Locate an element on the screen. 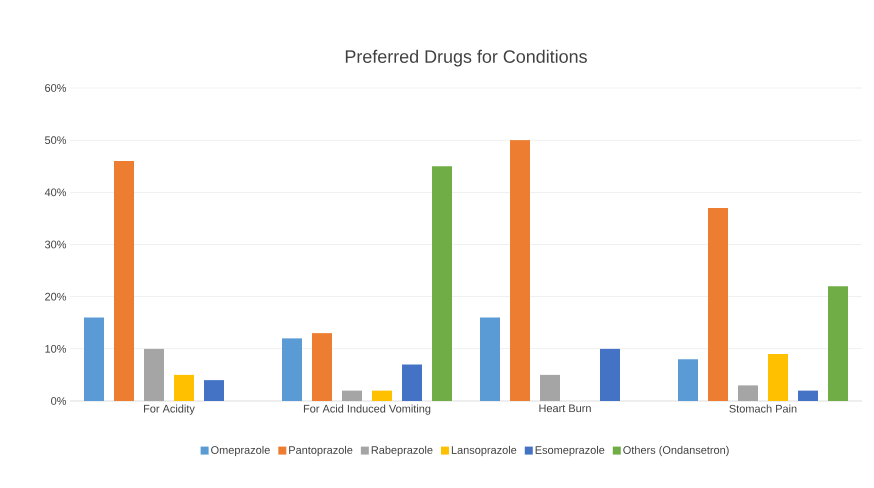  y-tick-label: 40% is located at coordinates (55, 192).